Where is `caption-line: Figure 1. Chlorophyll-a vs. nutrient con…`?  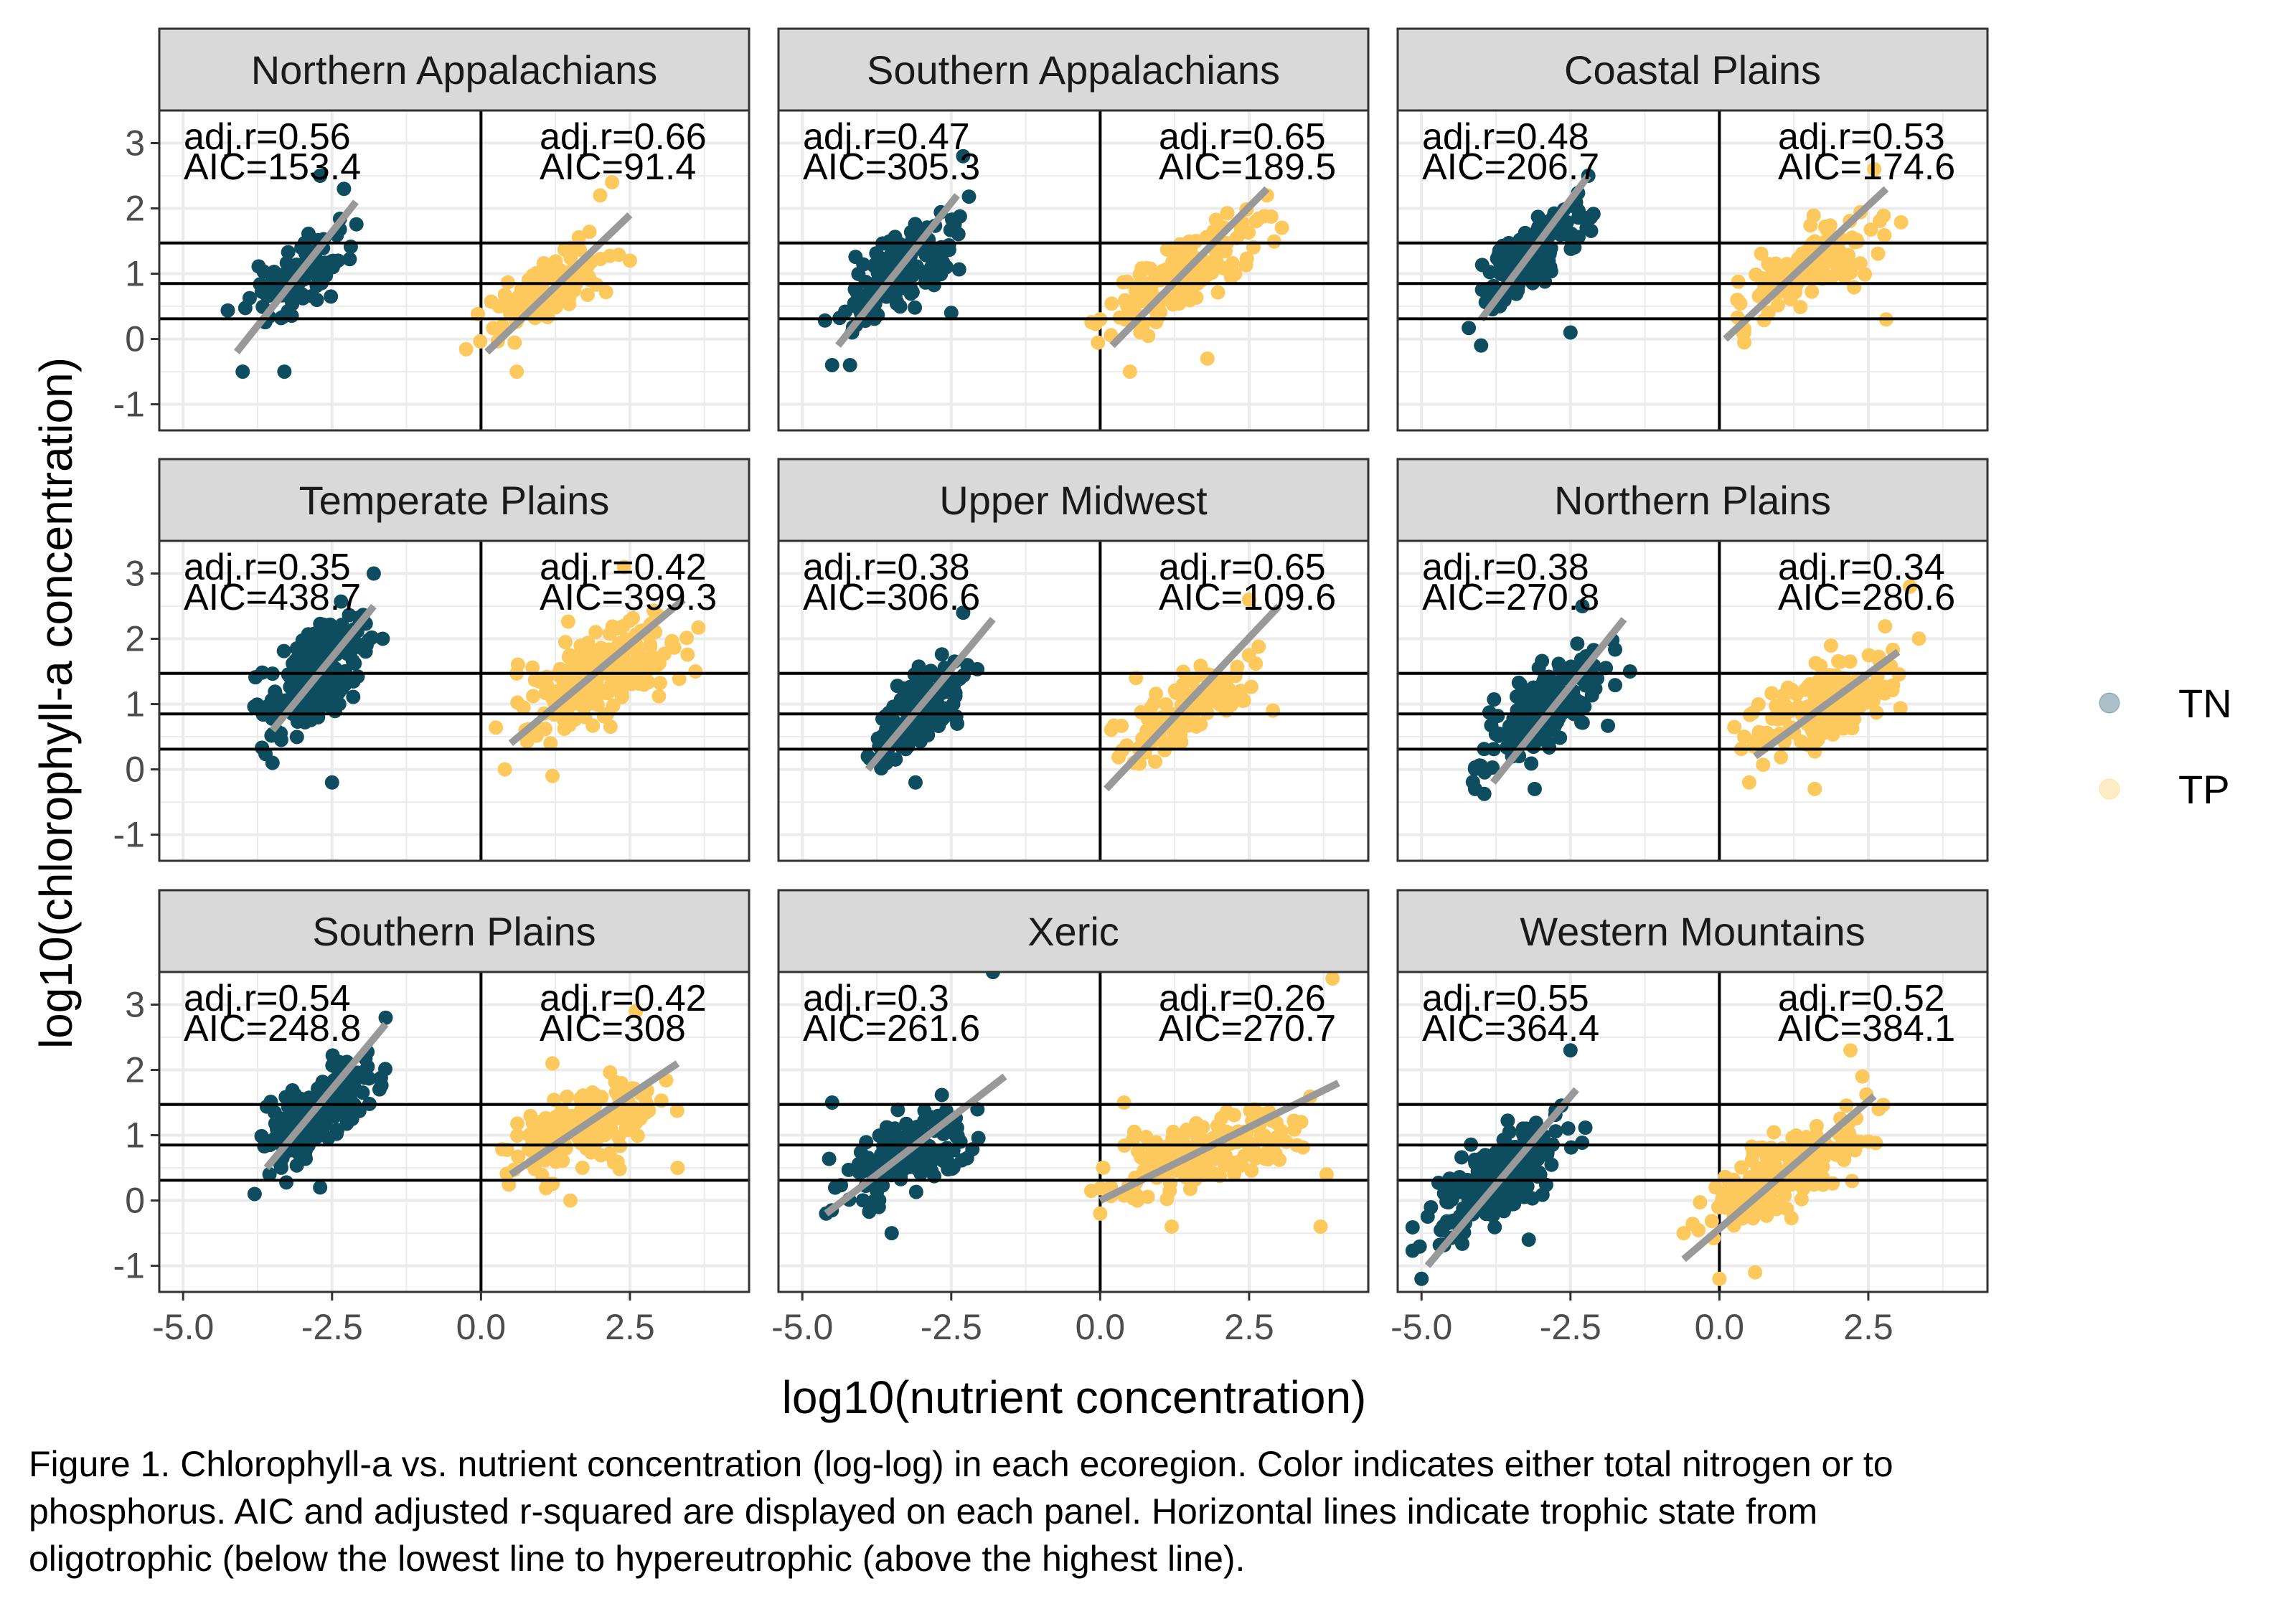 caption-line: Figure 1. Chlorophyll-a vs. nutrient con… is located at coordinates (961, 1464).